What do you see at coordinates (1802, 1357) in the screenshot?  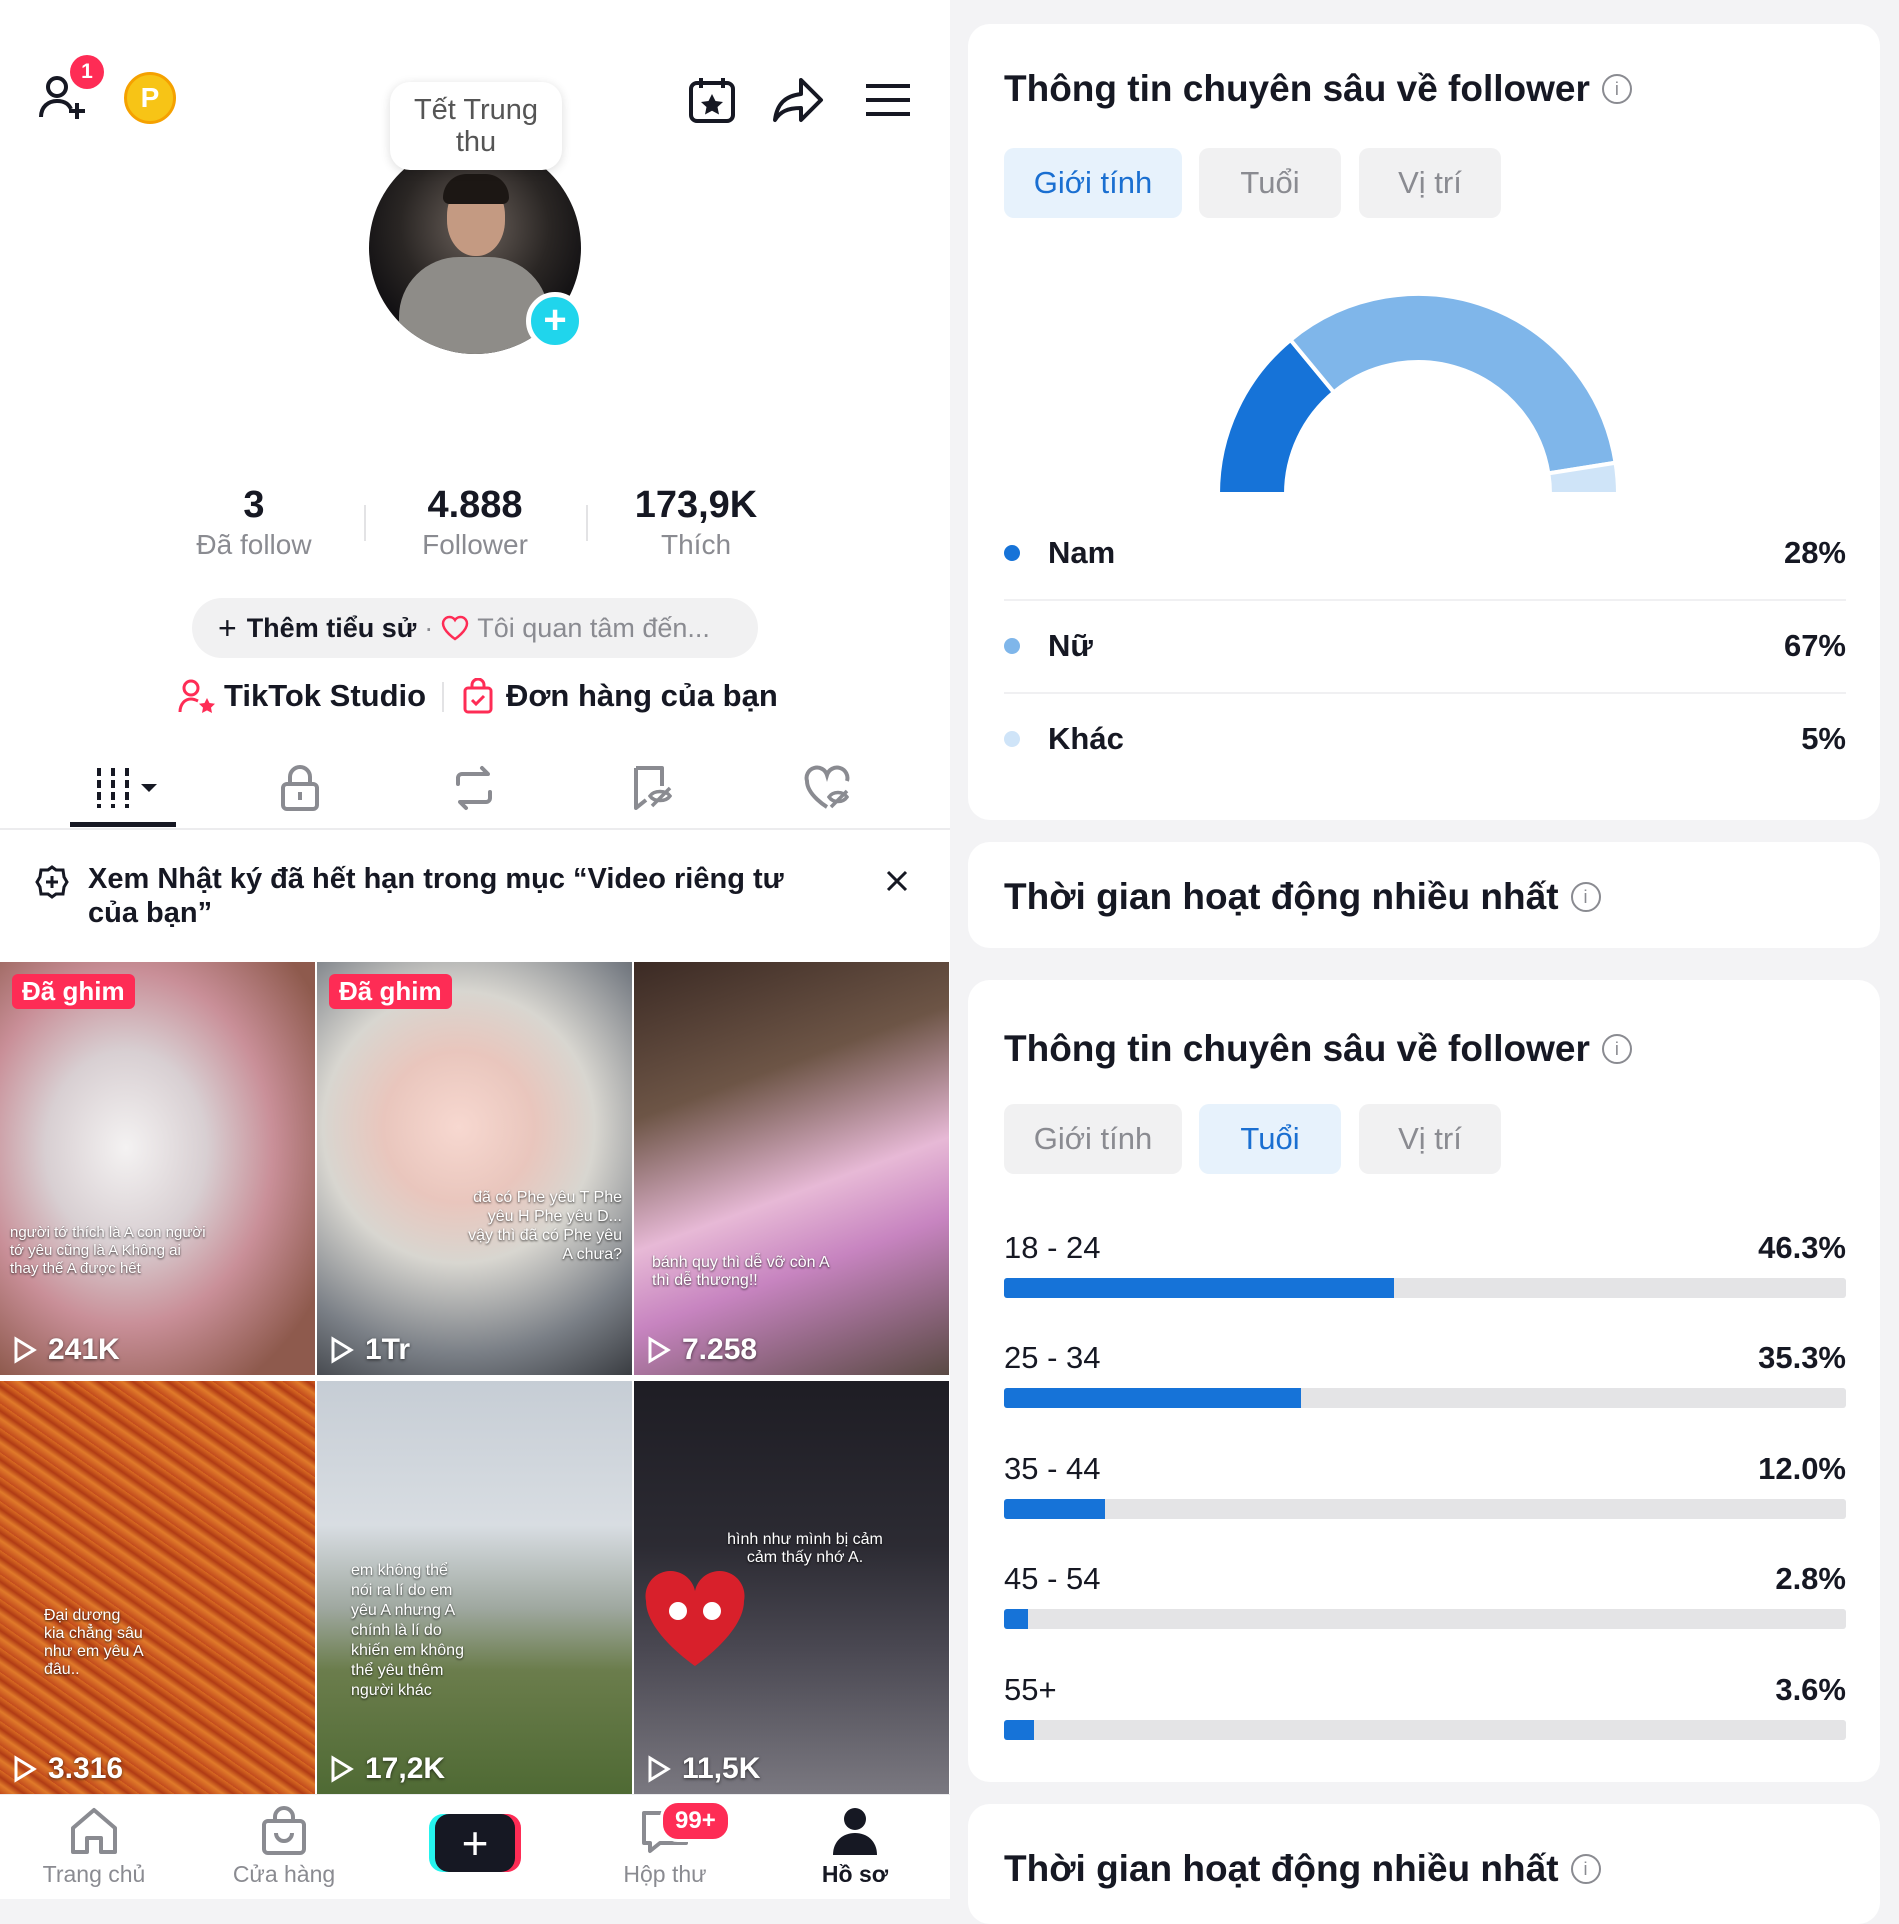 I see `age-pct-label: 35.3%` at bounding box center [1802, 1357].